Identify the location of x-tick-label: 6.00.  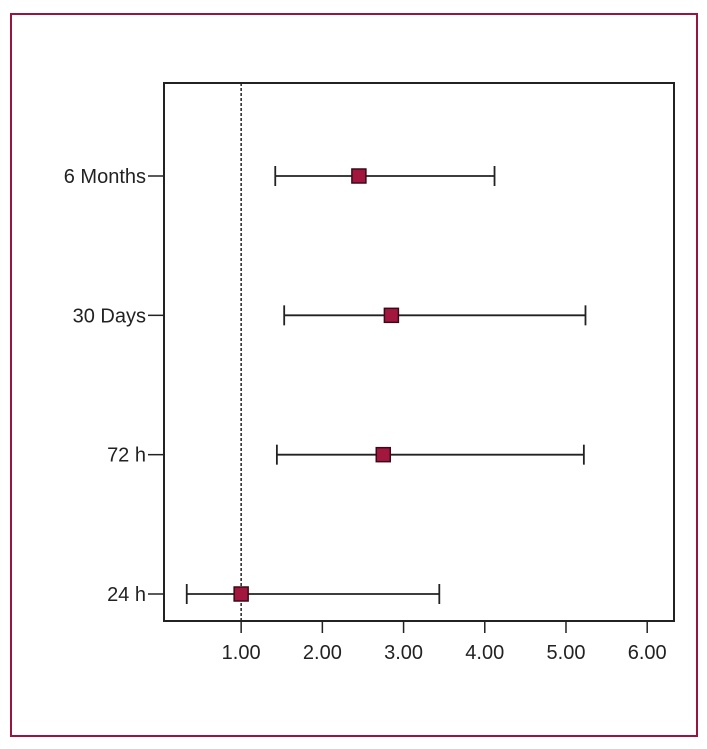
(647, 653).